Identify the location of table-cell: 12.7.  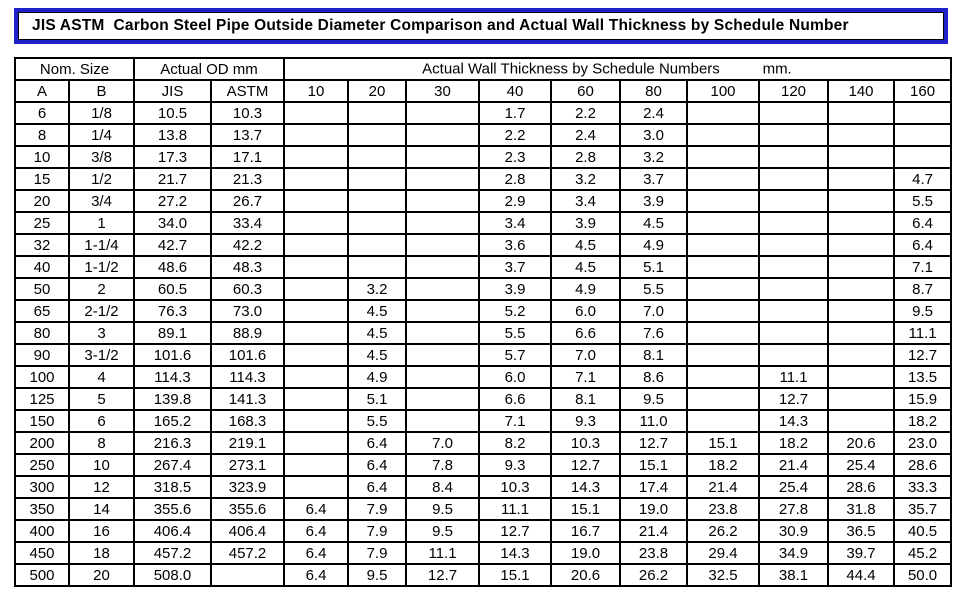
(515, 531).